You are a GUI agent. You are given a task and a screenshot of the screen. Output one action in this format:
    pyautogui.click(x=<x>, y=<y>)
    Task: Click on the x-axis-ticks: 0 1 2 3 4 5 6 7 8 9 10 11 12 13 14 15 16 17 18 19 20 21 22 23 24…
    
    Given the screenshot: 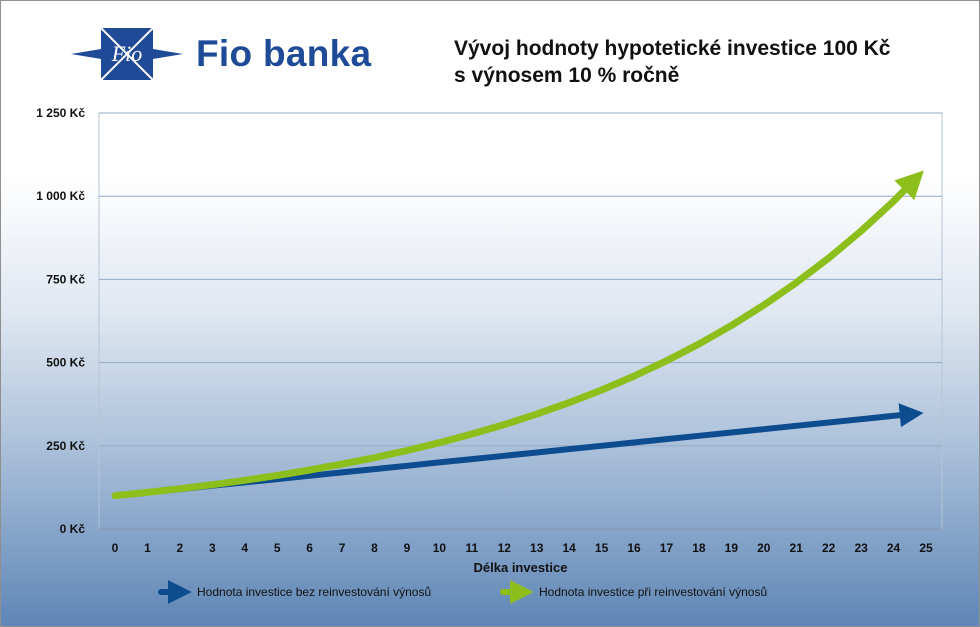 What is the action you would take?
    pyautogui.click(x=522, y=548)
    